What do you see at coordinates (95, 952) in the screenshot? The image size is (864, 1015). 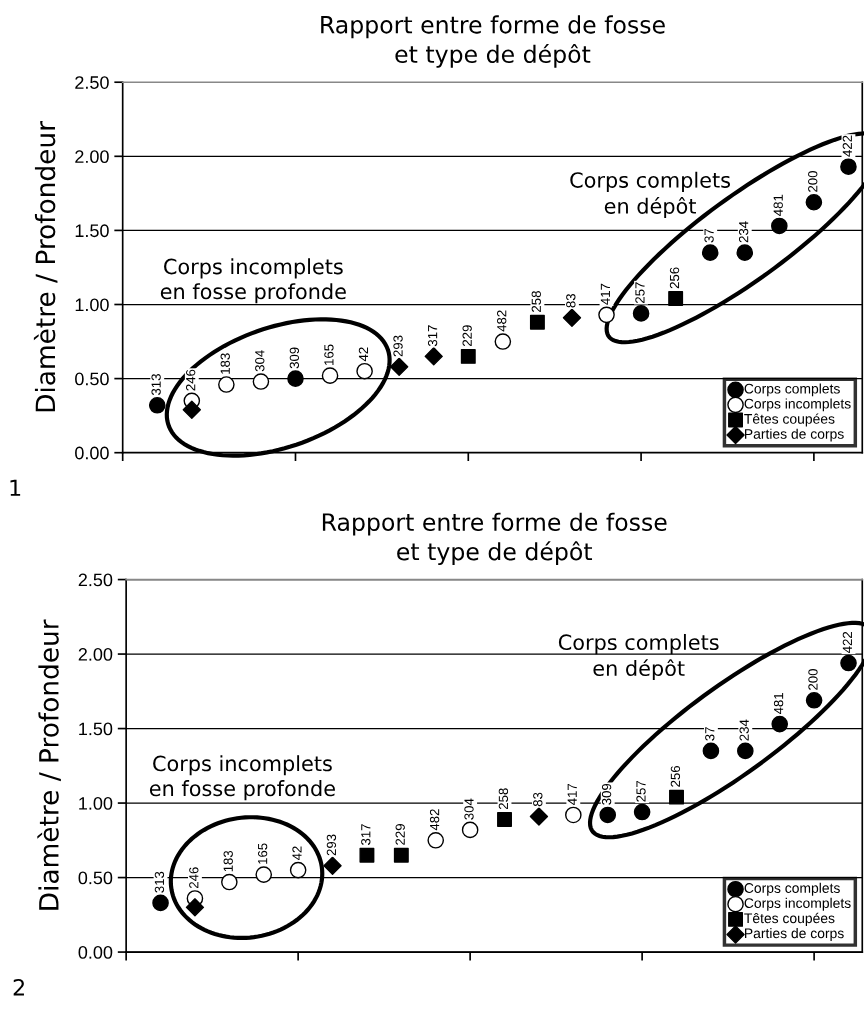 I see `y-tick-label: 0.00` at bounding box center [95, 952].